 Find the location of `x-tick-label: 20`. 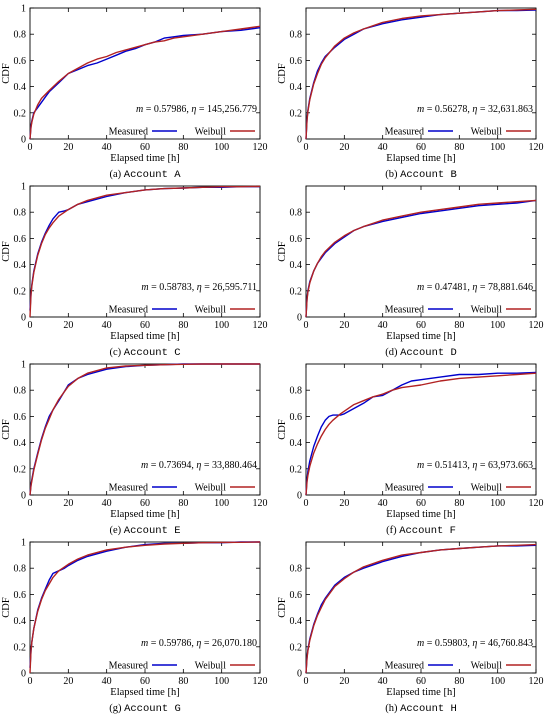

x-tick-label: 20 is located at coordinates (344, 503).